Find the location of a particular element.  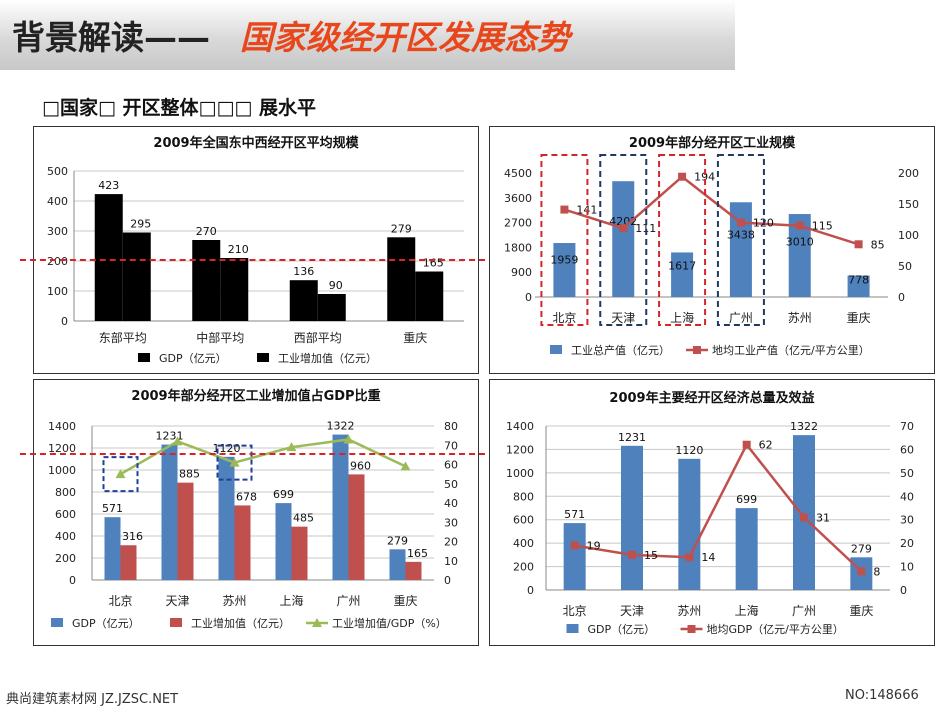

data-label: 1120 is located at coordinates (689, 450).